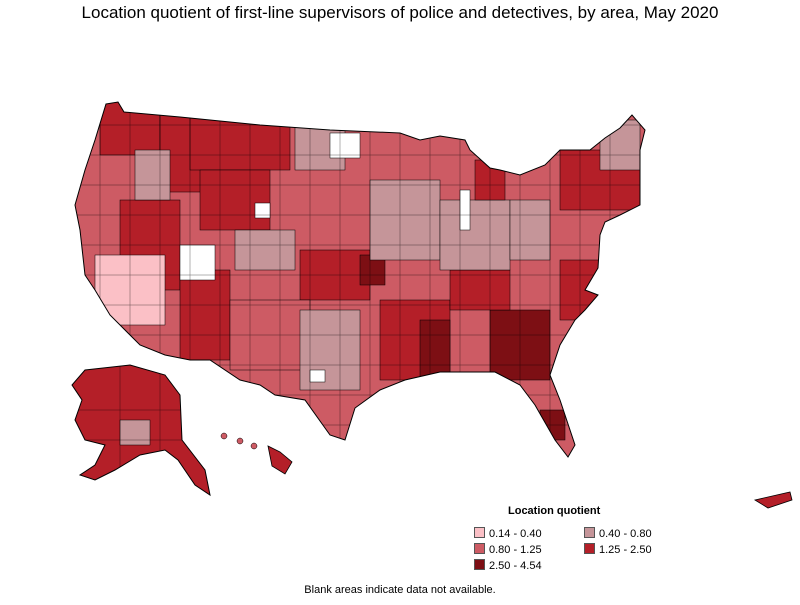 The width and height of the screenshot is (800, 605). I want to click on legend-label: 1.25 - 2.50, so click(625, 550).